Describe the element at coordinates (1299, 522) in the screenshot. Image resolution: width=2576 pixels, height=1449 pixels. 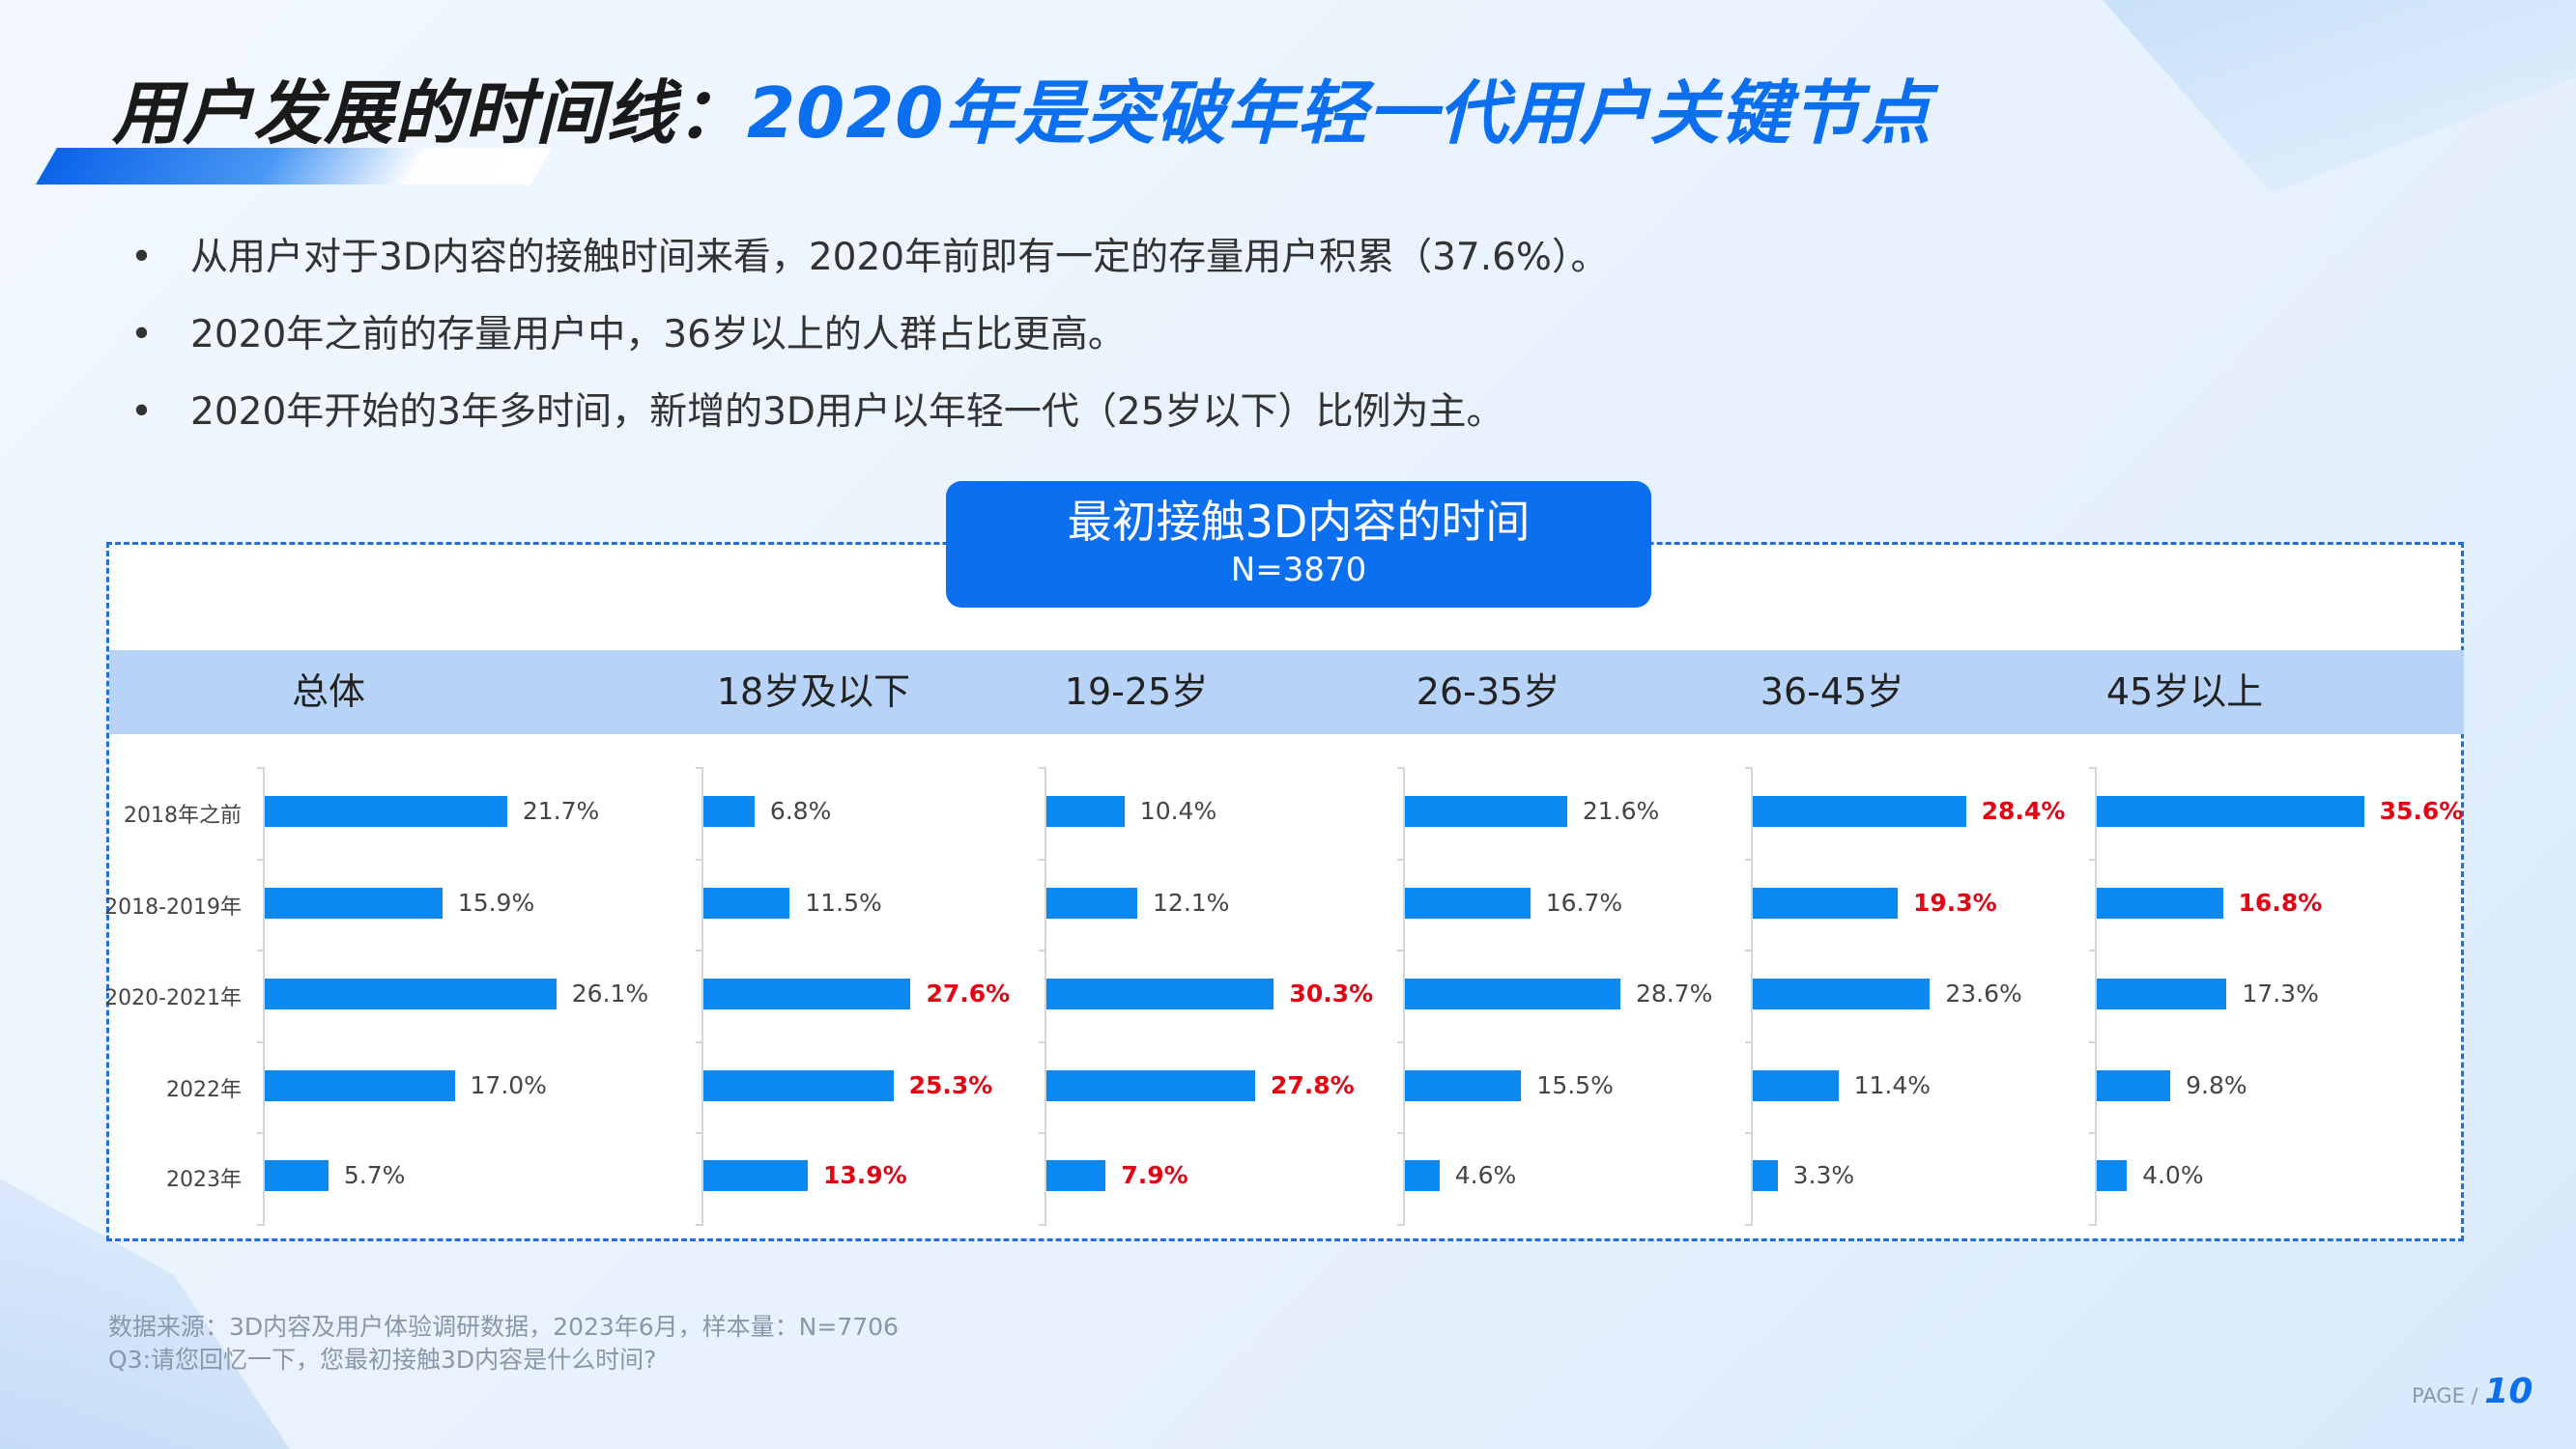
I see `chart-title: 最初接触3D内容的时间` at that location.